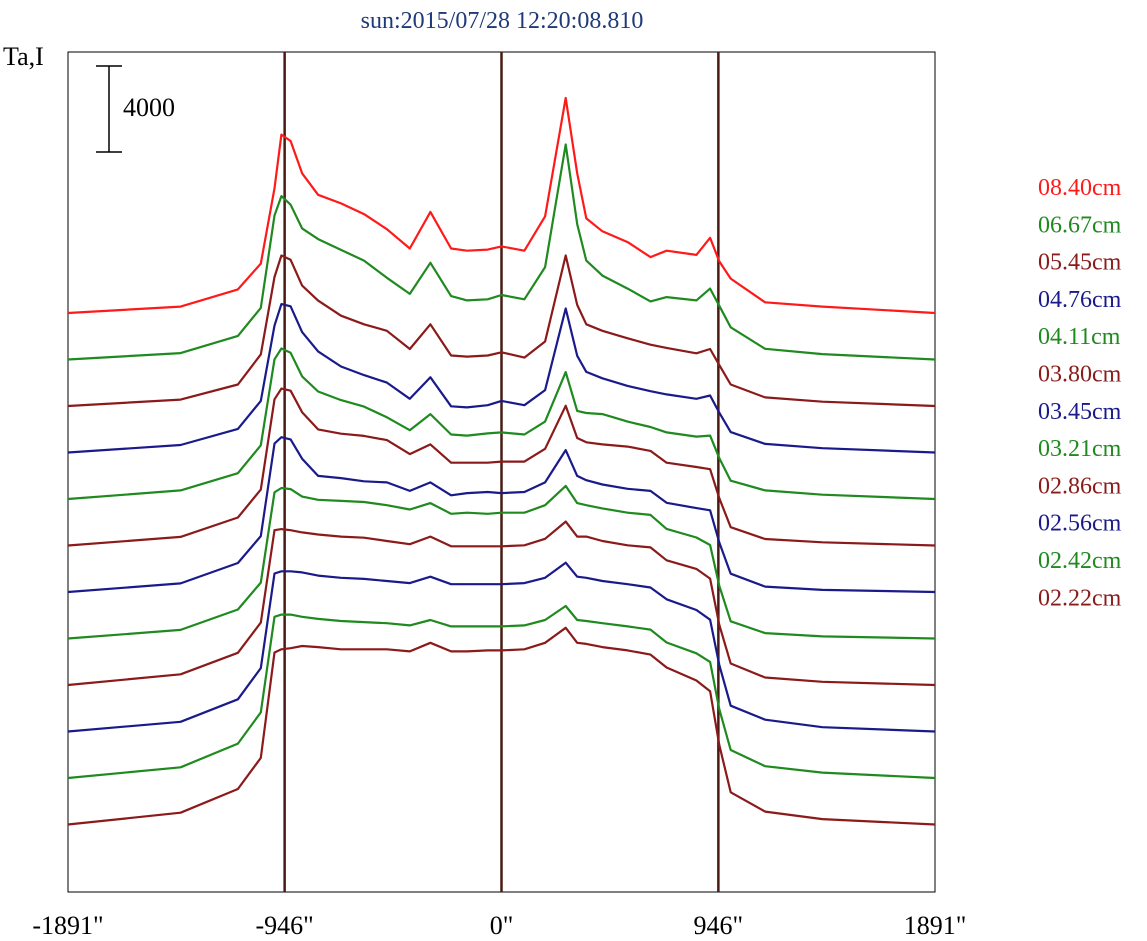  I want to click on scale-bar: 4000, so click(135, 109).